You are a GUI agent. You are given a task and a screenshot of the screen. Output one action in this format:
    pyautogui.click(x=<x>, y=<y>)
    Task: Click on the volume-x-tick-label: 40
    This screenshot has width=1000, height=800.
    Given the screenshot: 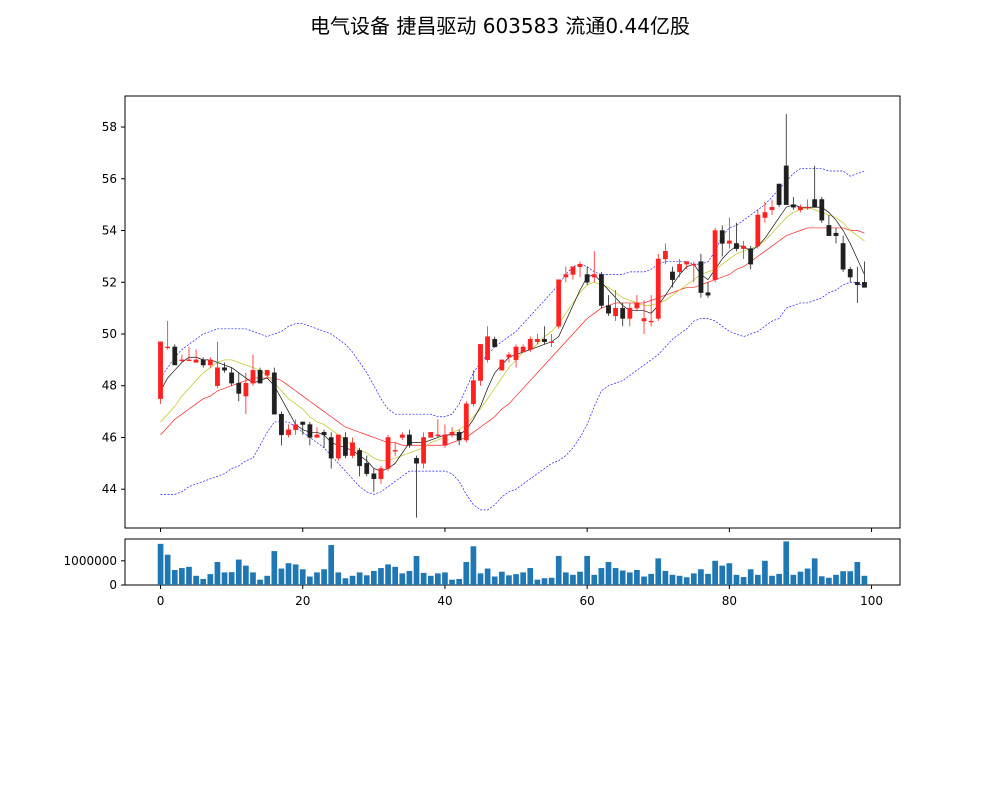 What is the action you would take?
    pyautogui.click(x=444, y=601)
    